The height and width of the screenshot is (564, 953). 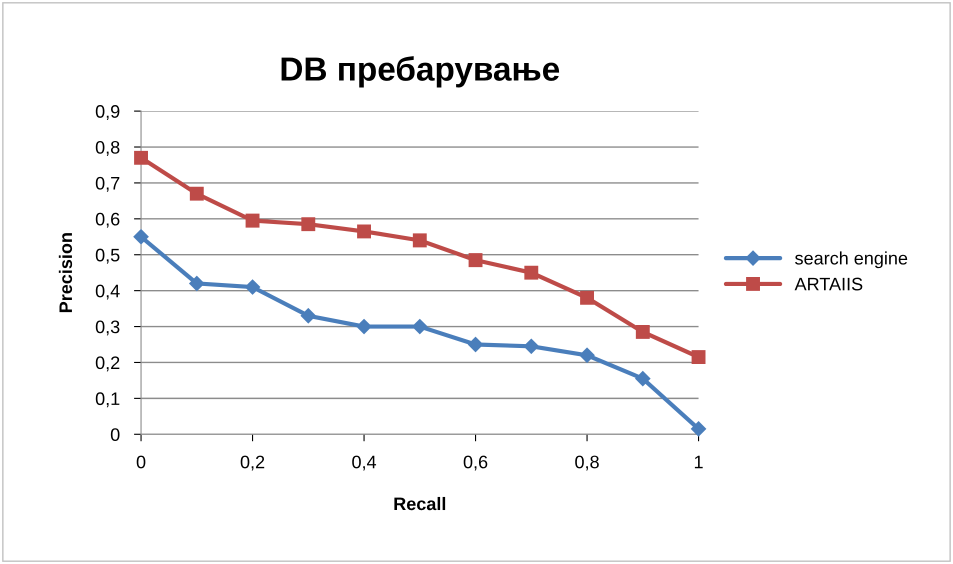 I want to click on x-tick-label: 0,8, so click(x=587, y=463).